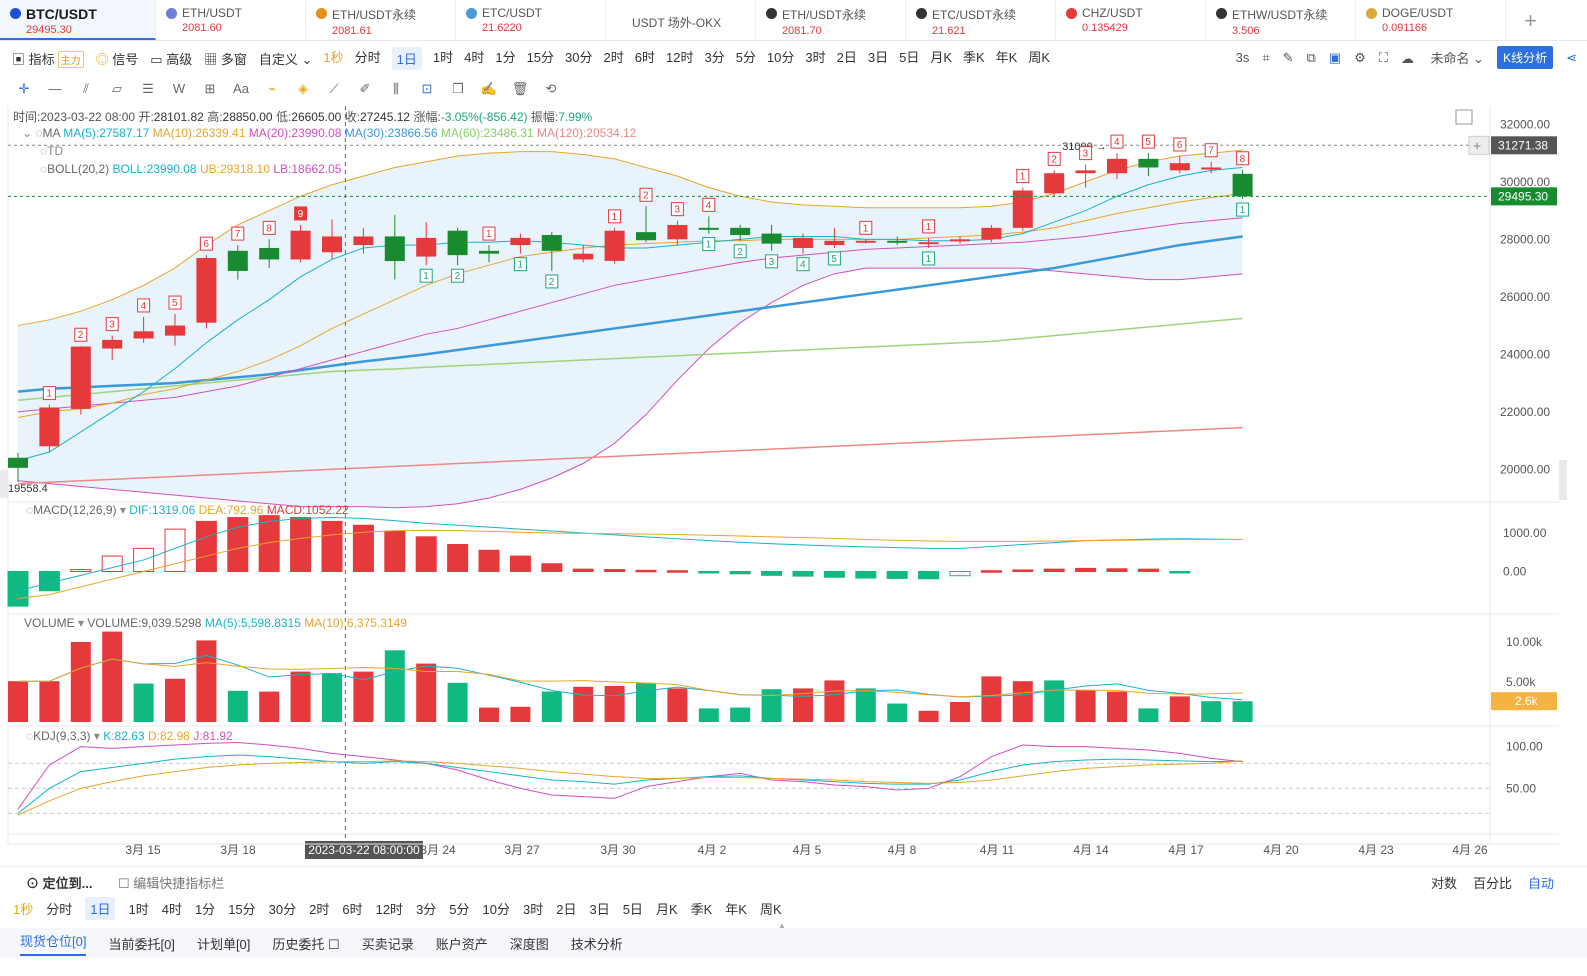 This screenshot has width=1587, height=976. Describe the element at coordinates (1266, 57) in the screenshot. I see `camera-icon: ⌗` at that location.